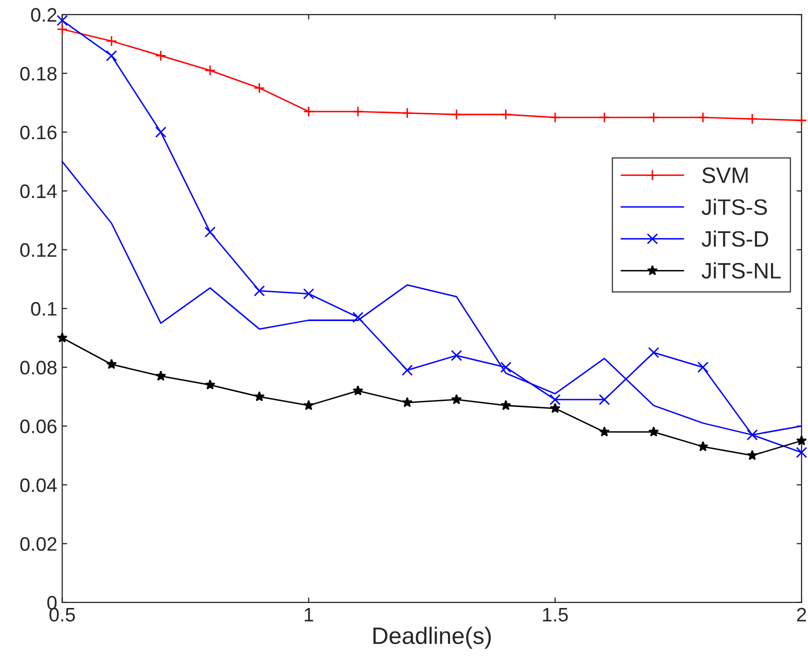 The image size is (808, 662). I want to click on legend-label: JiTS-S, so click(734, 206).